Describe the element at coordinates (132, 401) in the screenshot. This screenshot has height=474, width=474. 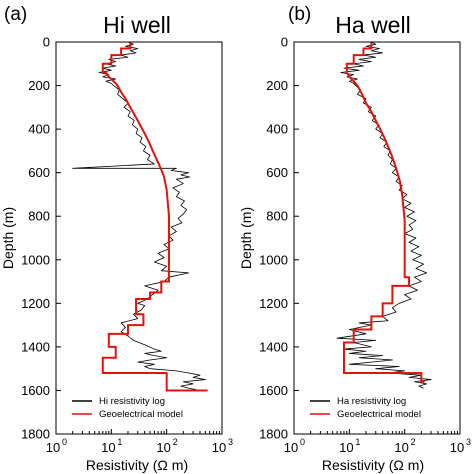
I see `panel-a-legend-label: Hi resistivity log` at that location.